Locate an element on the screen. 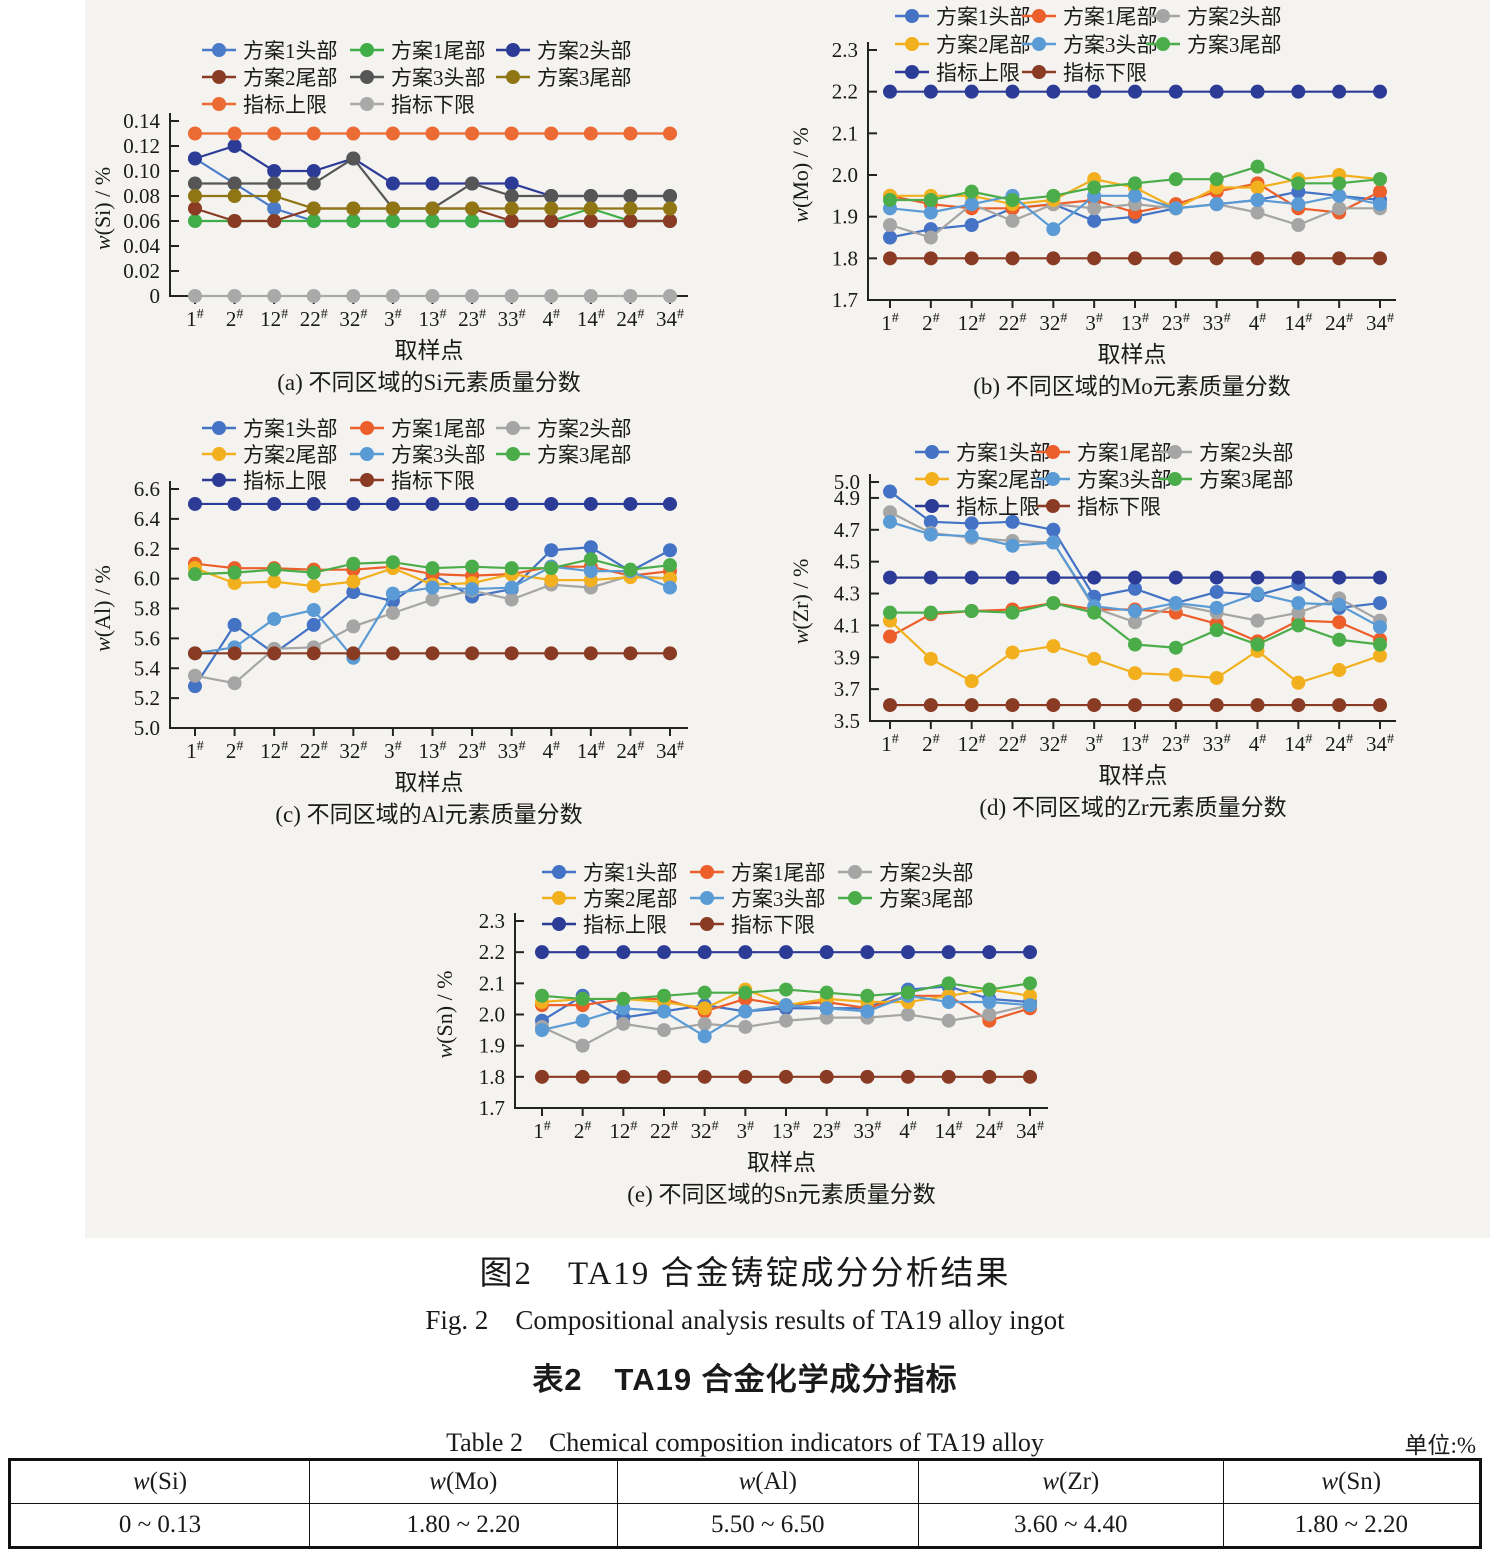 The height and width of the screenshot is (1551, 1490). series-方案3尾部 is located at coordinates (432, 202).